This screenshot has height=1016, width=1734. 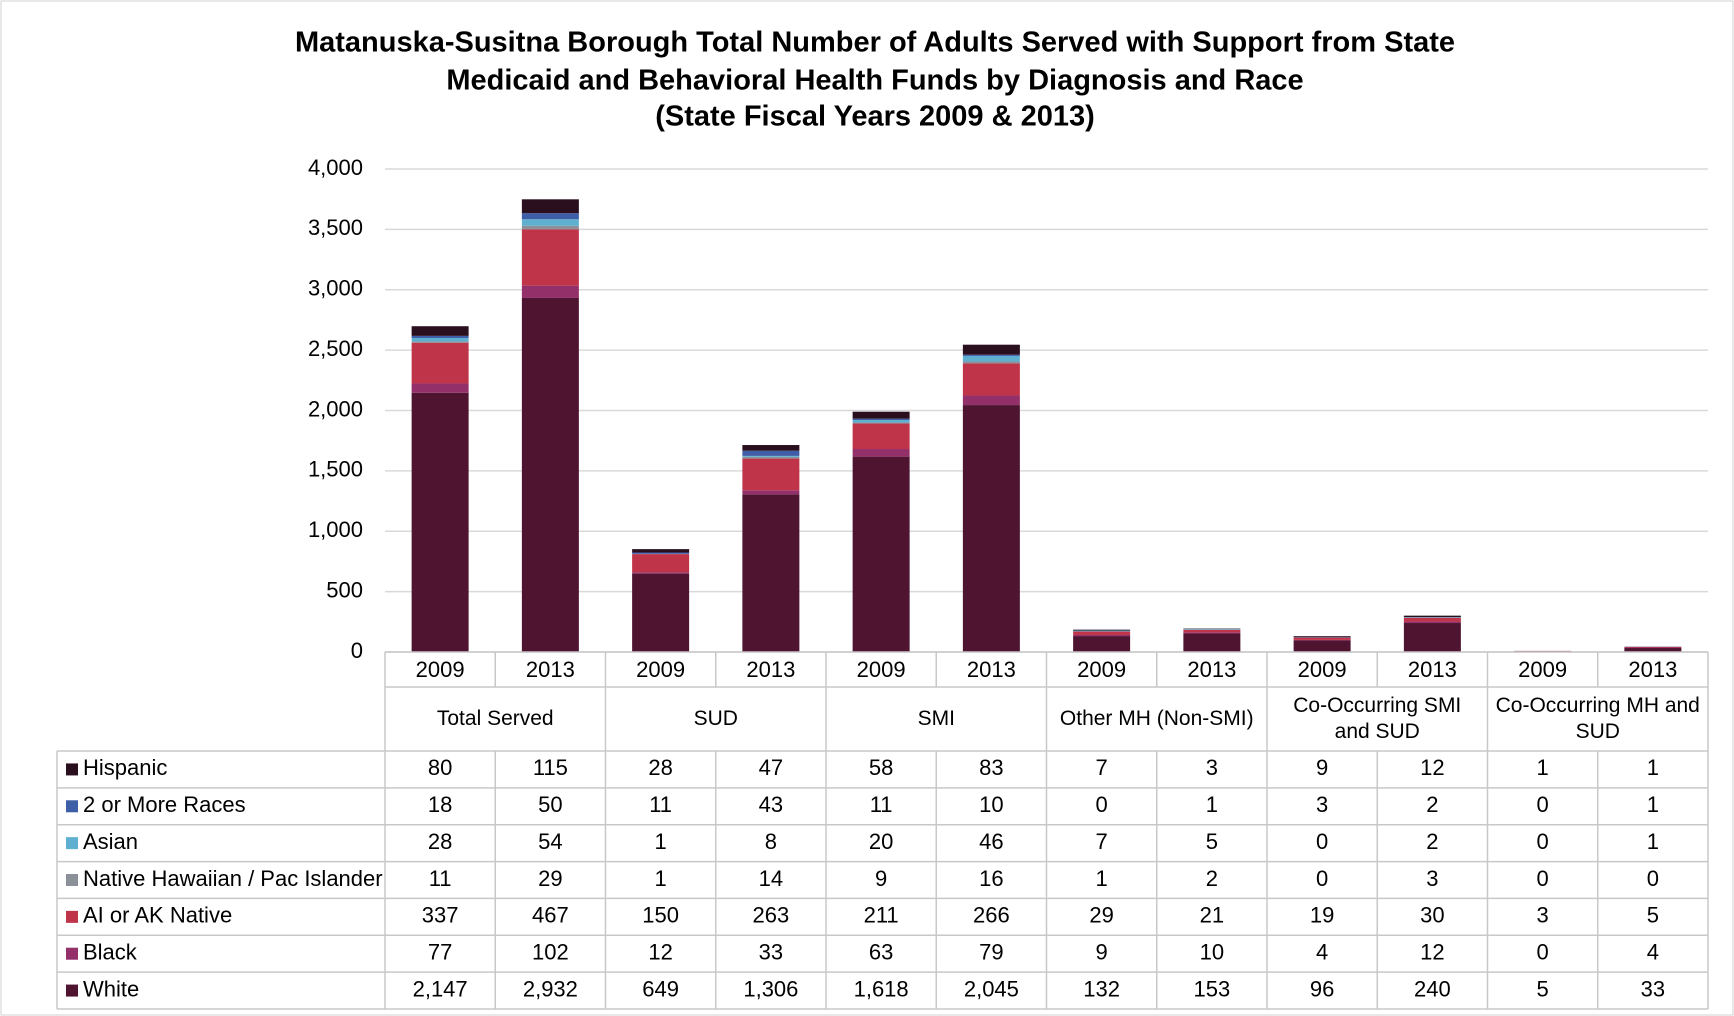 What do you see at coordinates (1101, 988) in the screenshot?
I see `table-value: 132` at bounding box center [1101, 988].